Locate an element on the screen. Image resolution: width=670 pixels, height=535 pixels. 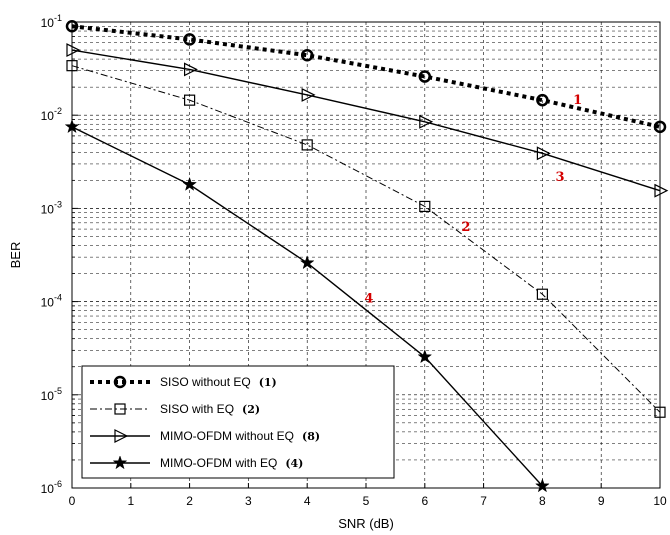
curve-annotation: 3 is located at coordinates (560, 177).